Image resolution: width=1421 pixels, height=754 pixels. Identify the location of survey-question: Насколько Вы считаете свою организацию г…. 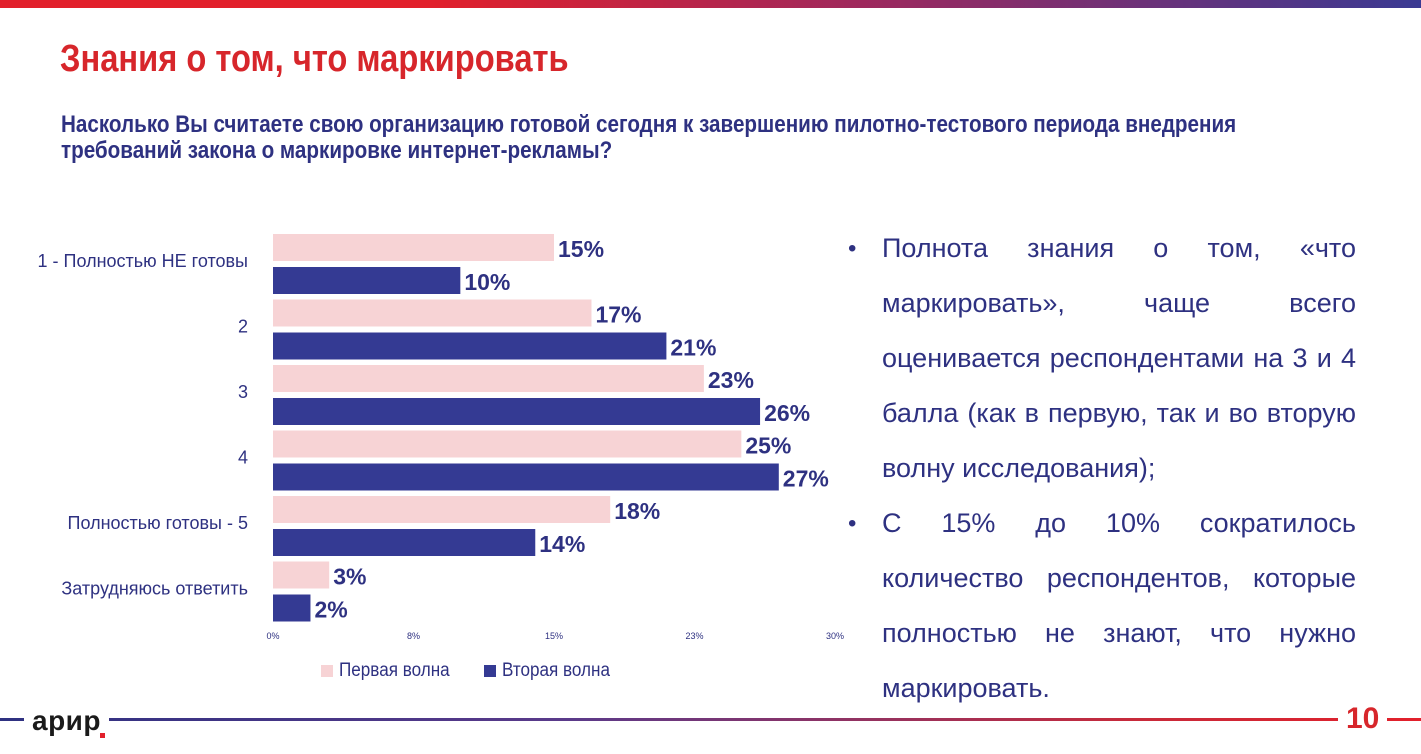
(649, 137).